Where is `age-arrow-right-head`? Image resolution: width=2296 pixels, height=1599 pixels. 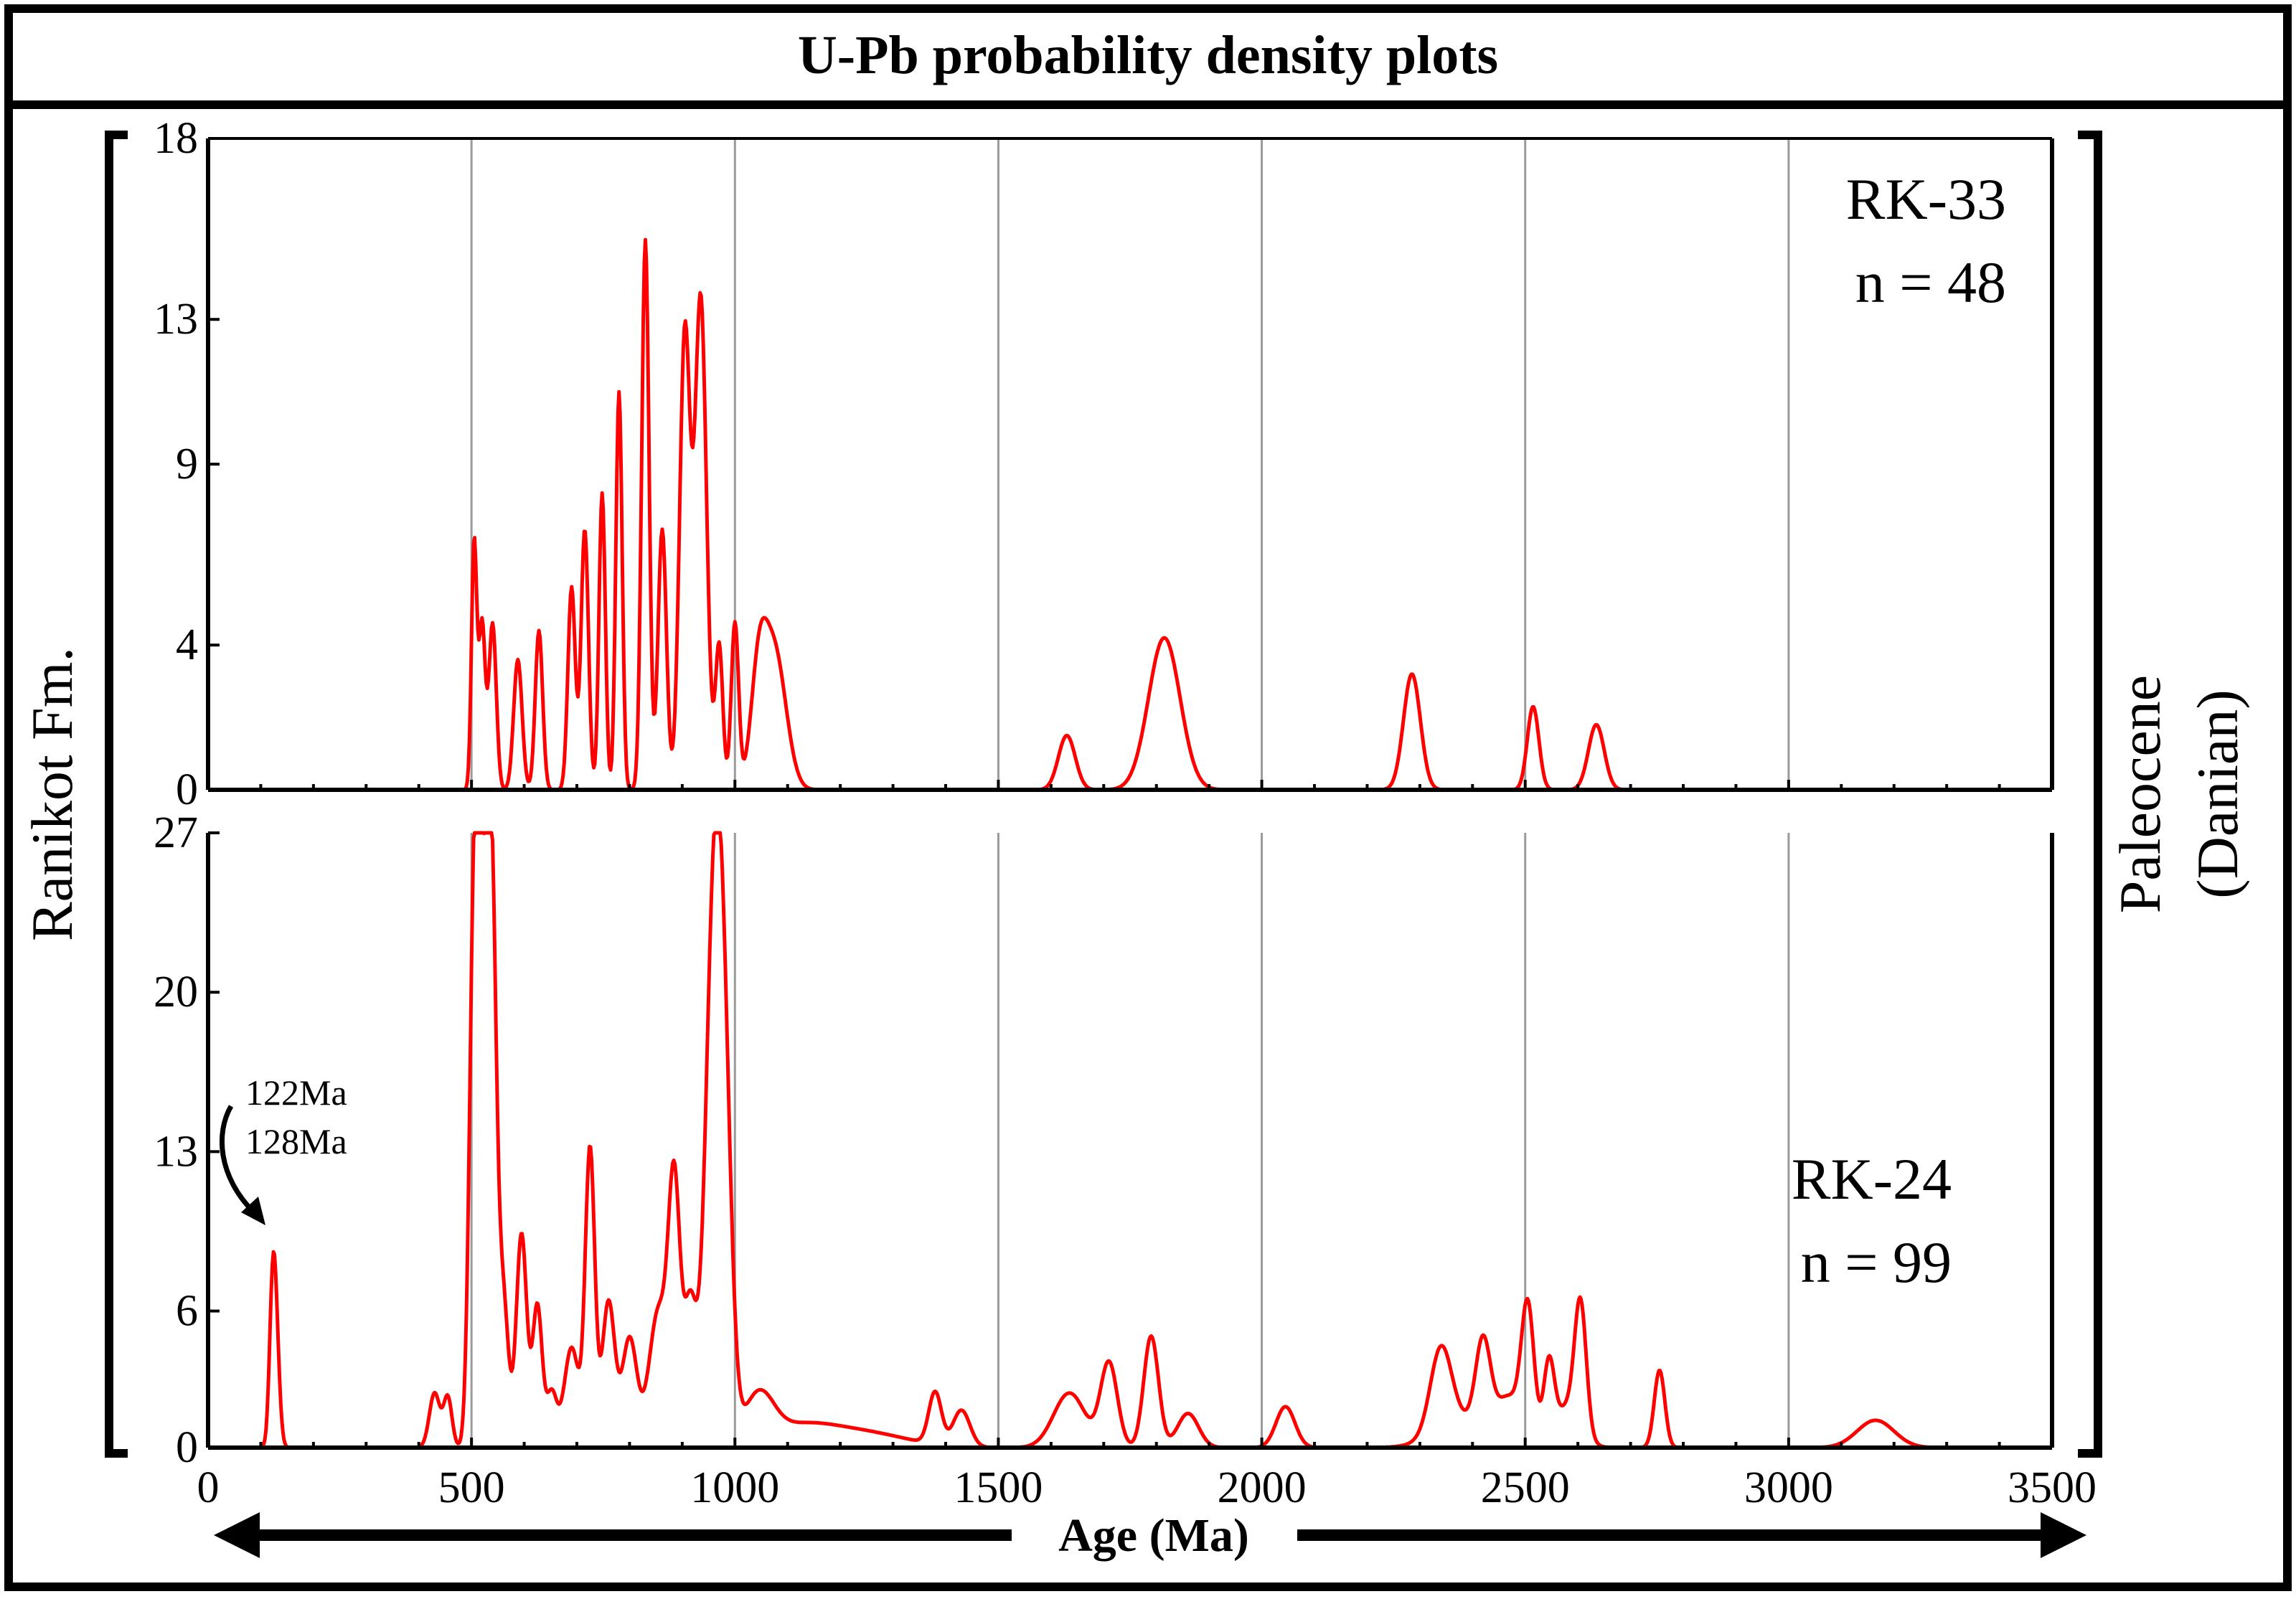 age-arrow-right-head is located at coordinates (2064, 1535).